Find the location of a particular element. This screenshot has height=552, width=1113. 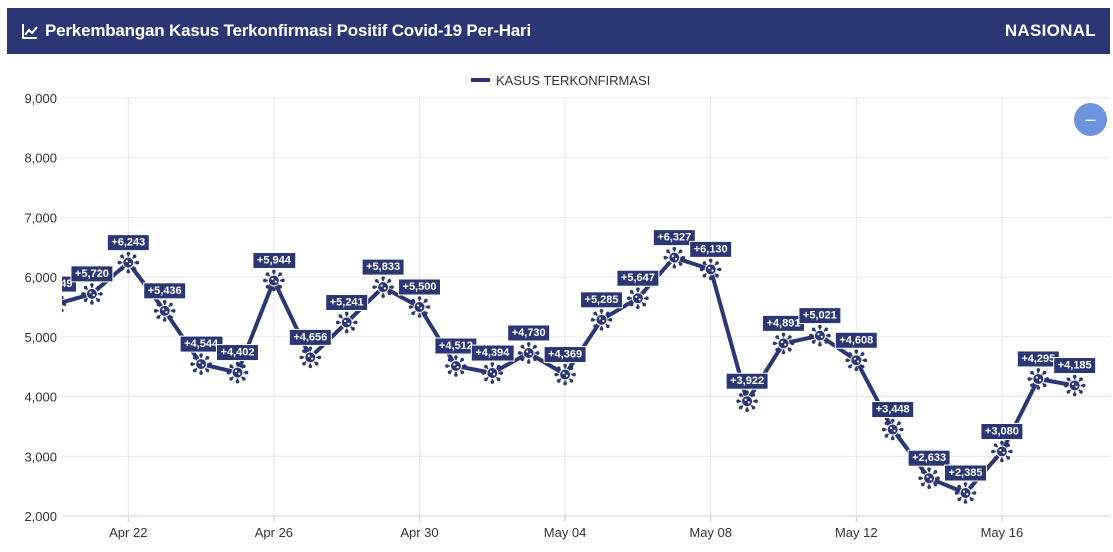

data-label-text: +6,130 is located at coordinates (711, 249).